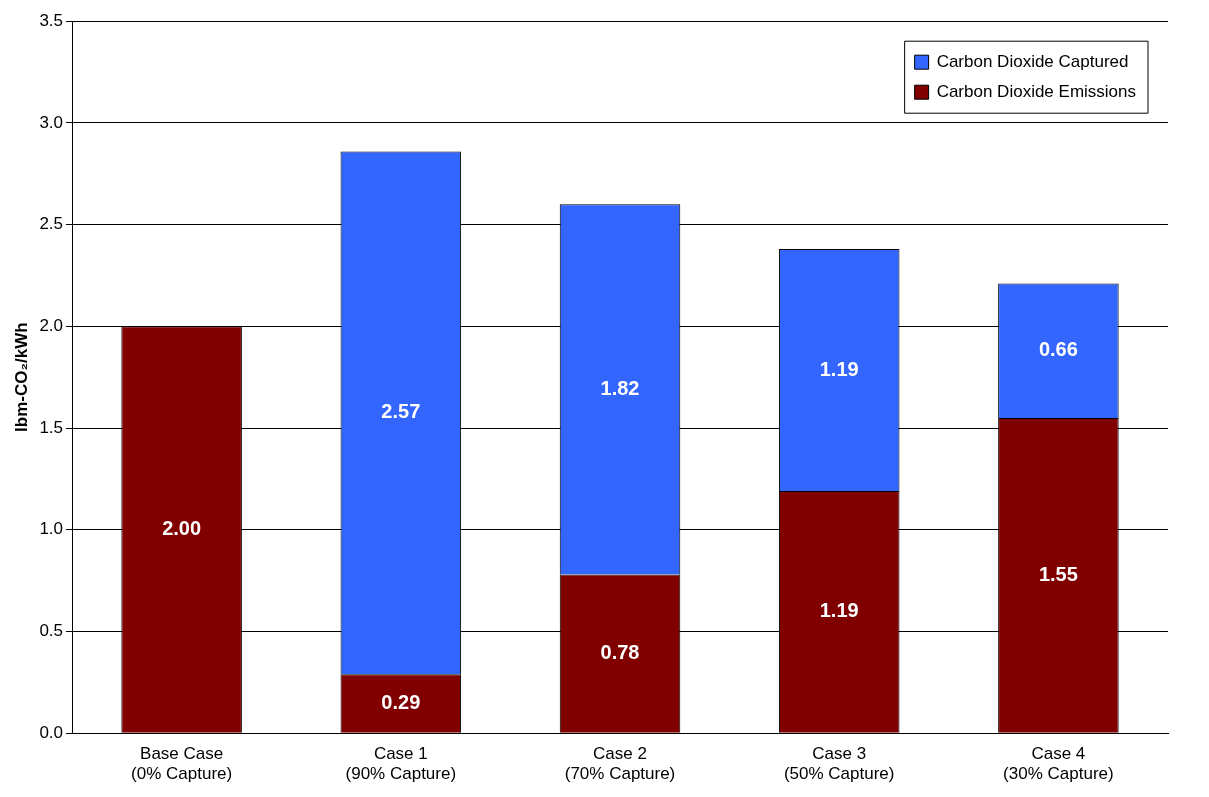  Describe the element at coordinates (51, 427) in the screenshot. I see `y-tick-label: 1.5` at that location.